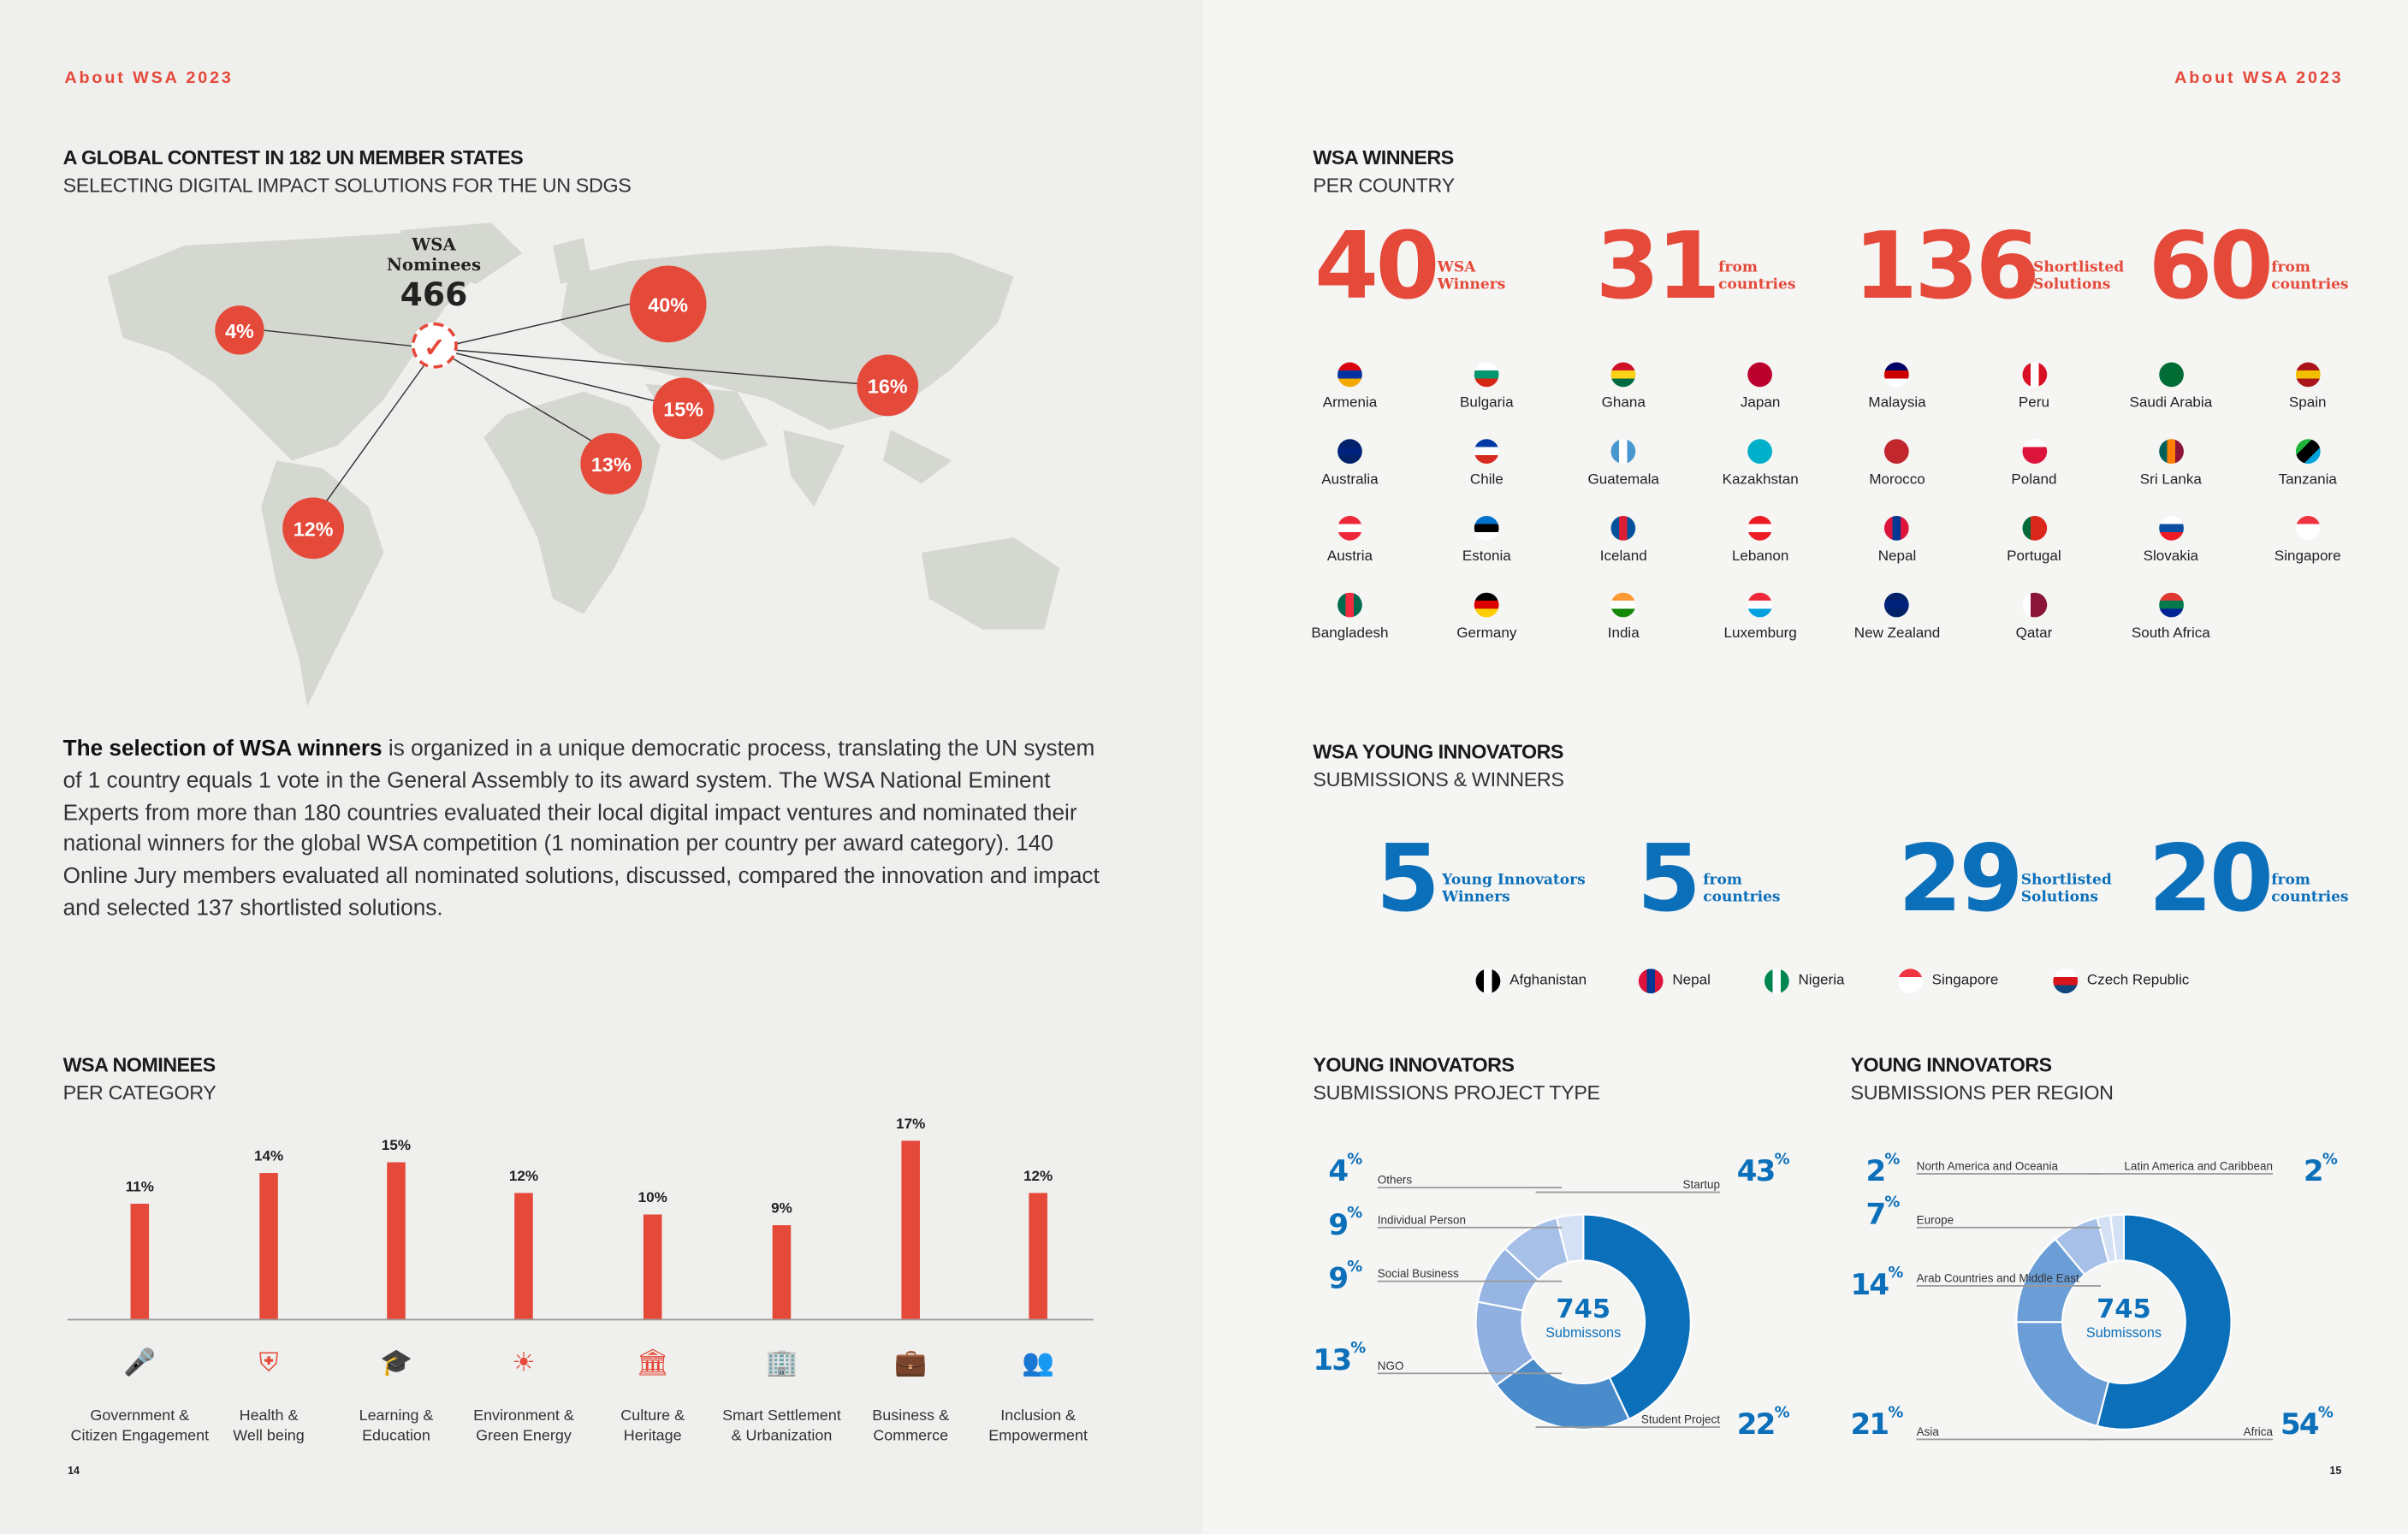 The width and height of the screenshot is (2408, 1534). Describe the element at coordinates (139, 1093) in the screenshot. I see `nominees-subtitle: PER CATEGORY` at that location.